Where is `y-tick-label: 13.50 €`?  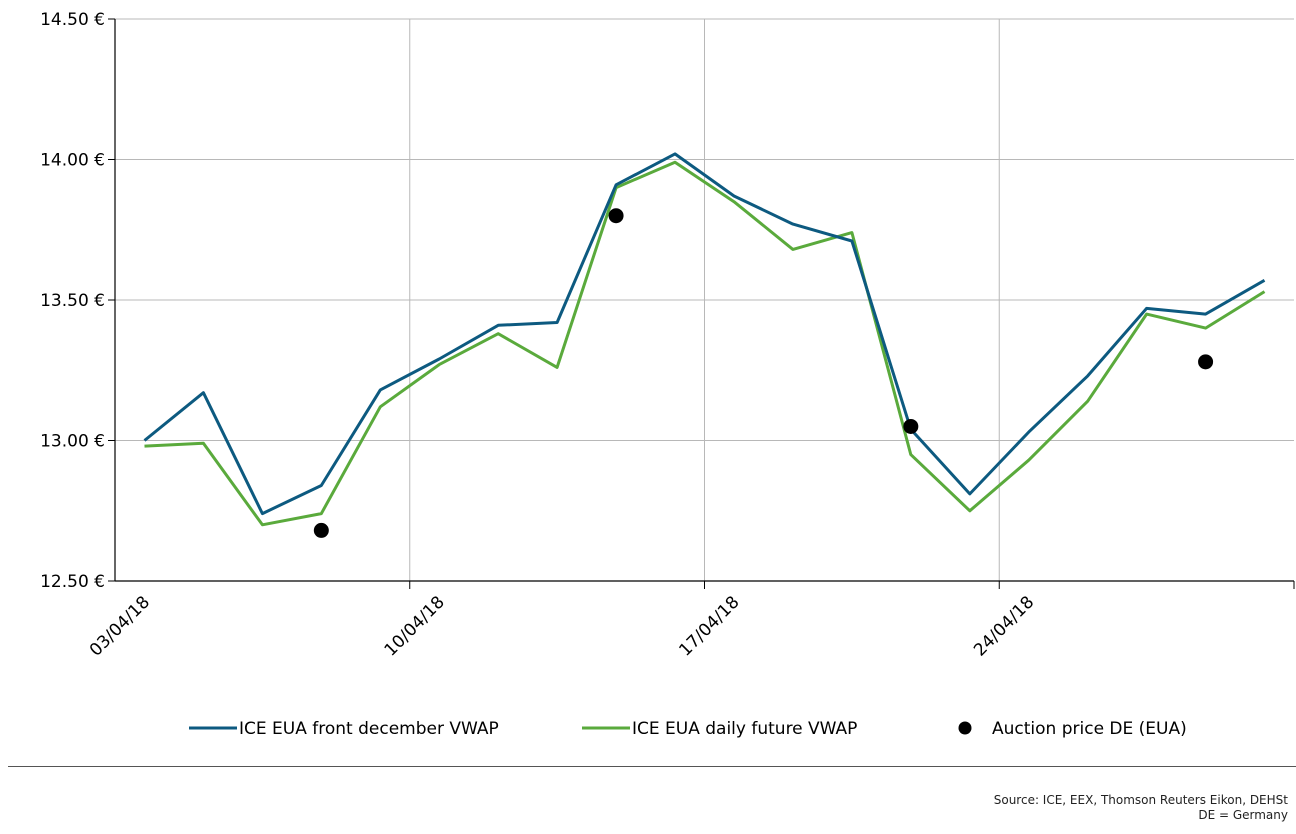 y-tick-label: 13.50 € is located at coordinates (72, 301).